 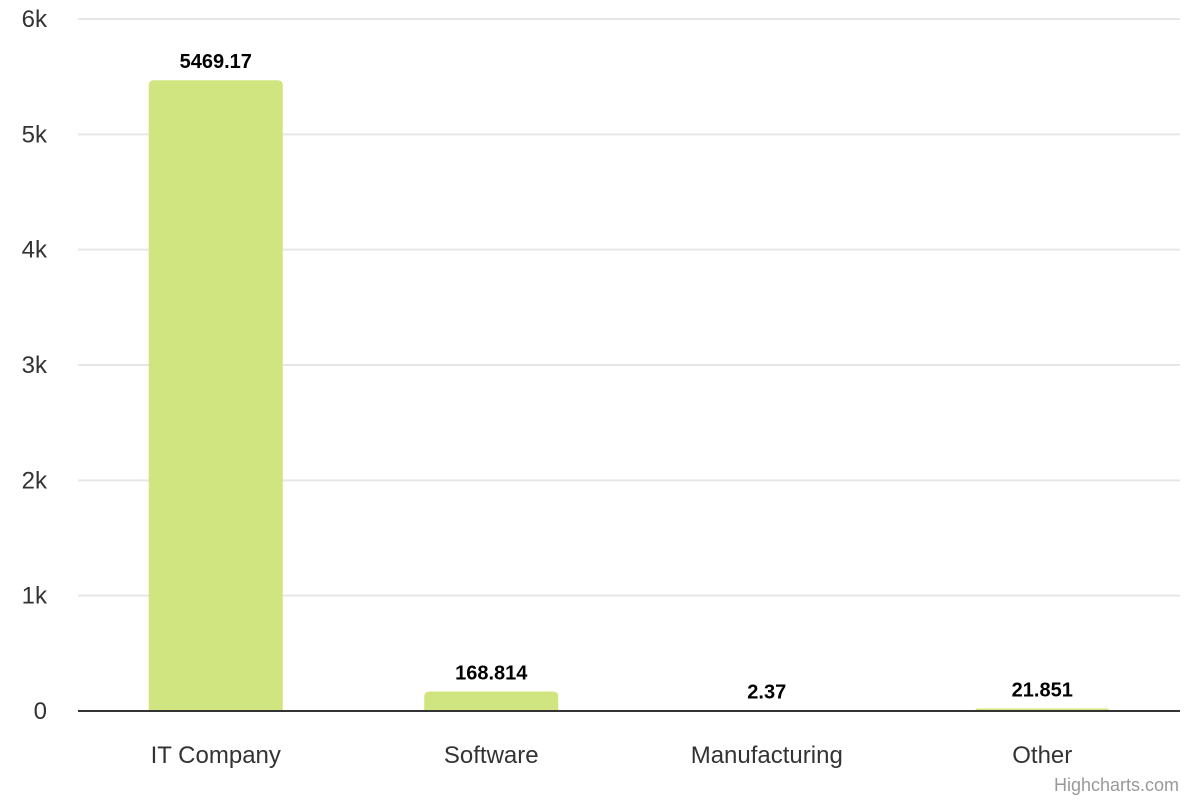 I want to click on data-label: 5469.17, so click(x=216, y=62).